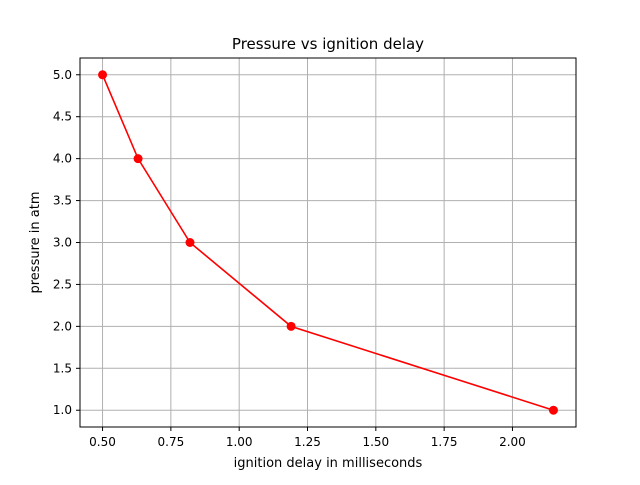 Image resolution: width=640 pixels, height=485 pixels. Describe the element at coordinates (375, 442) in the screenshot. I see `x-tick-label: 1.50` at that location.